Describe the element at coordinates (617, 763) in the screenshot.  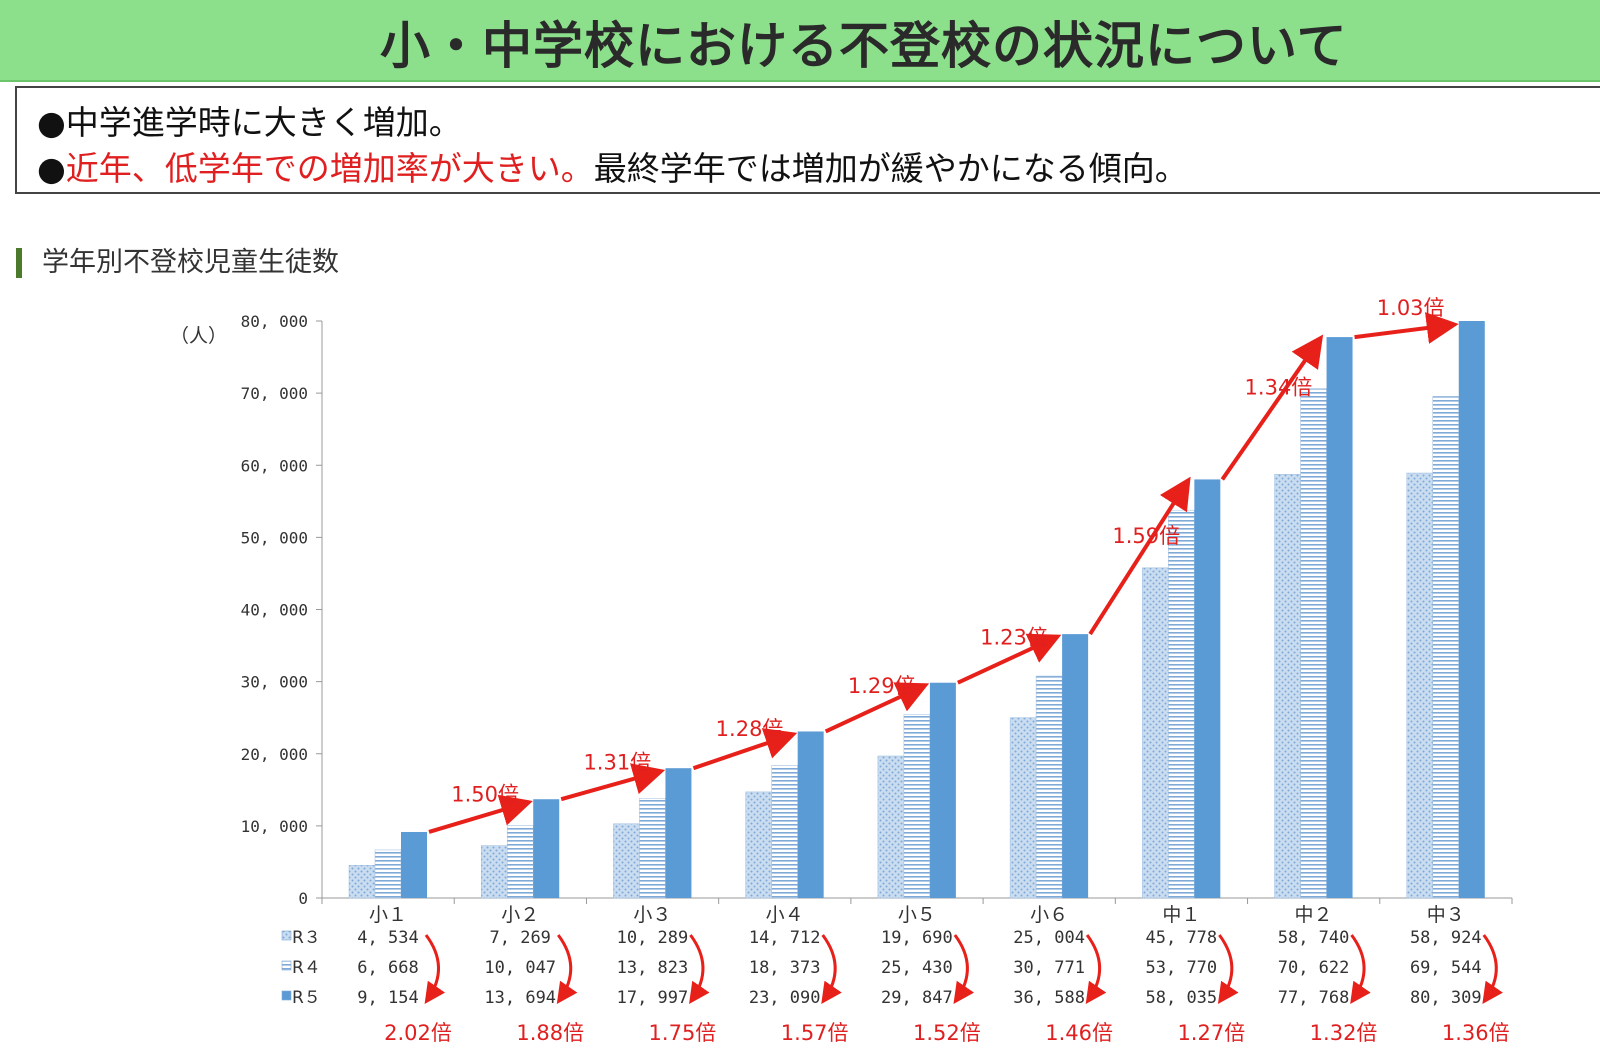
I see `grade-ratio-label: 1.31倍` at that location.